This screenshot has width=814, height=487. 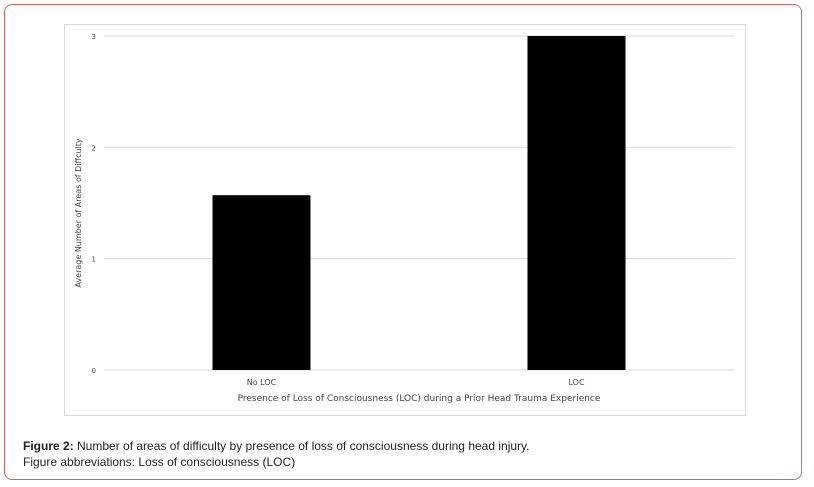 I want to click on x-tick-labels: No LOC LOC, so click(x=416, y=382).